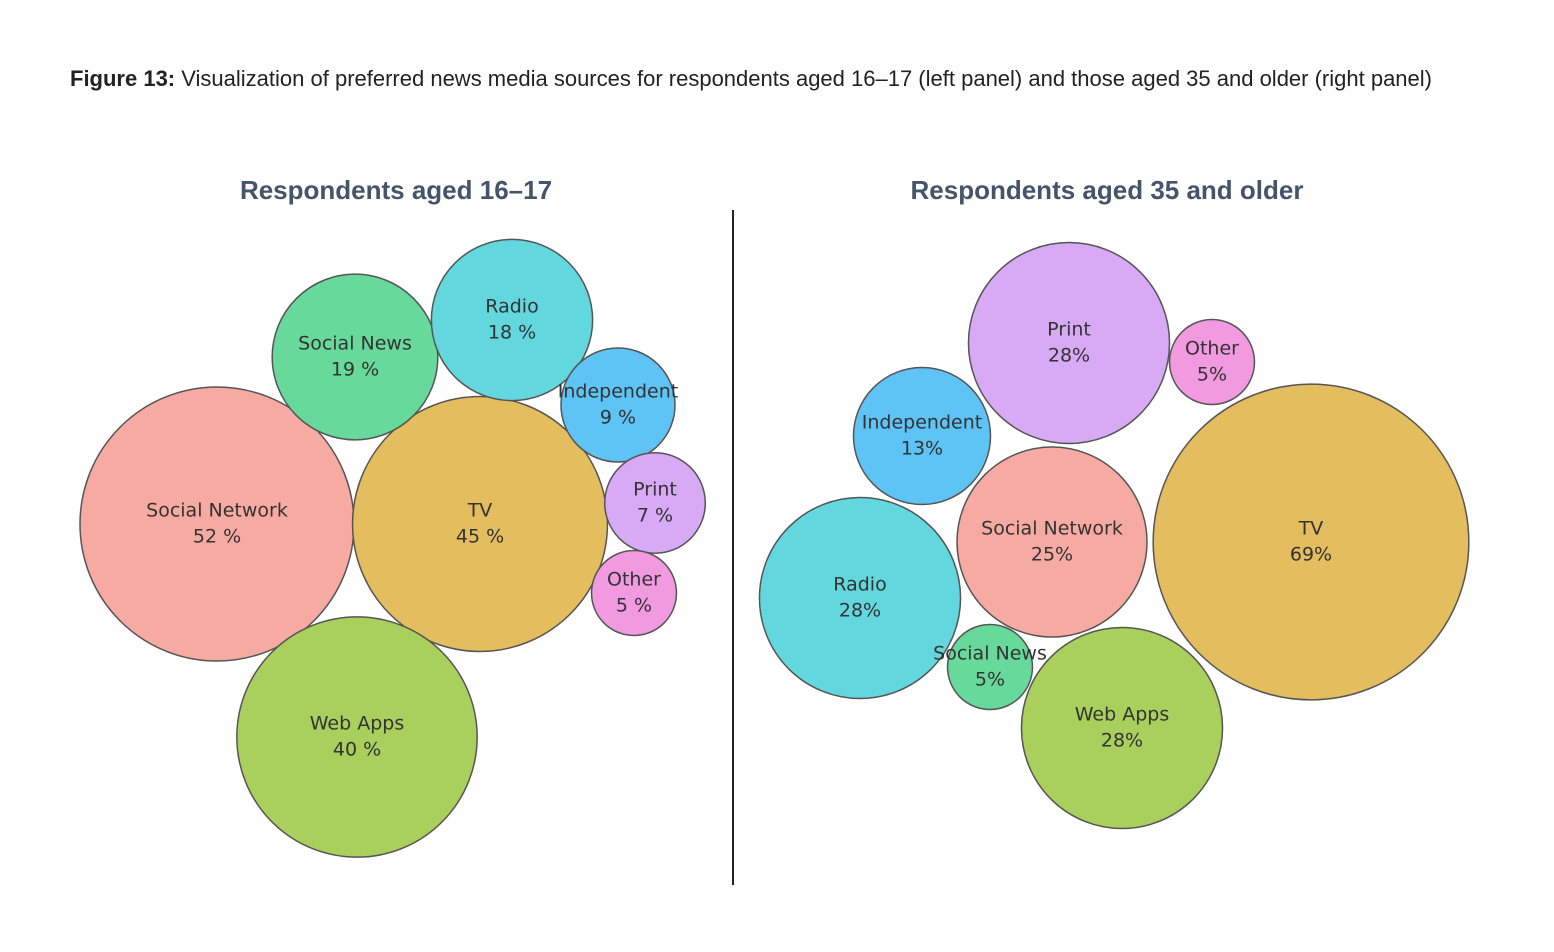 The image size is (1554, 952). Describe the element at coordinates (1311, 555) in the screenshot. I see `bubble-value: 69%` at that location.